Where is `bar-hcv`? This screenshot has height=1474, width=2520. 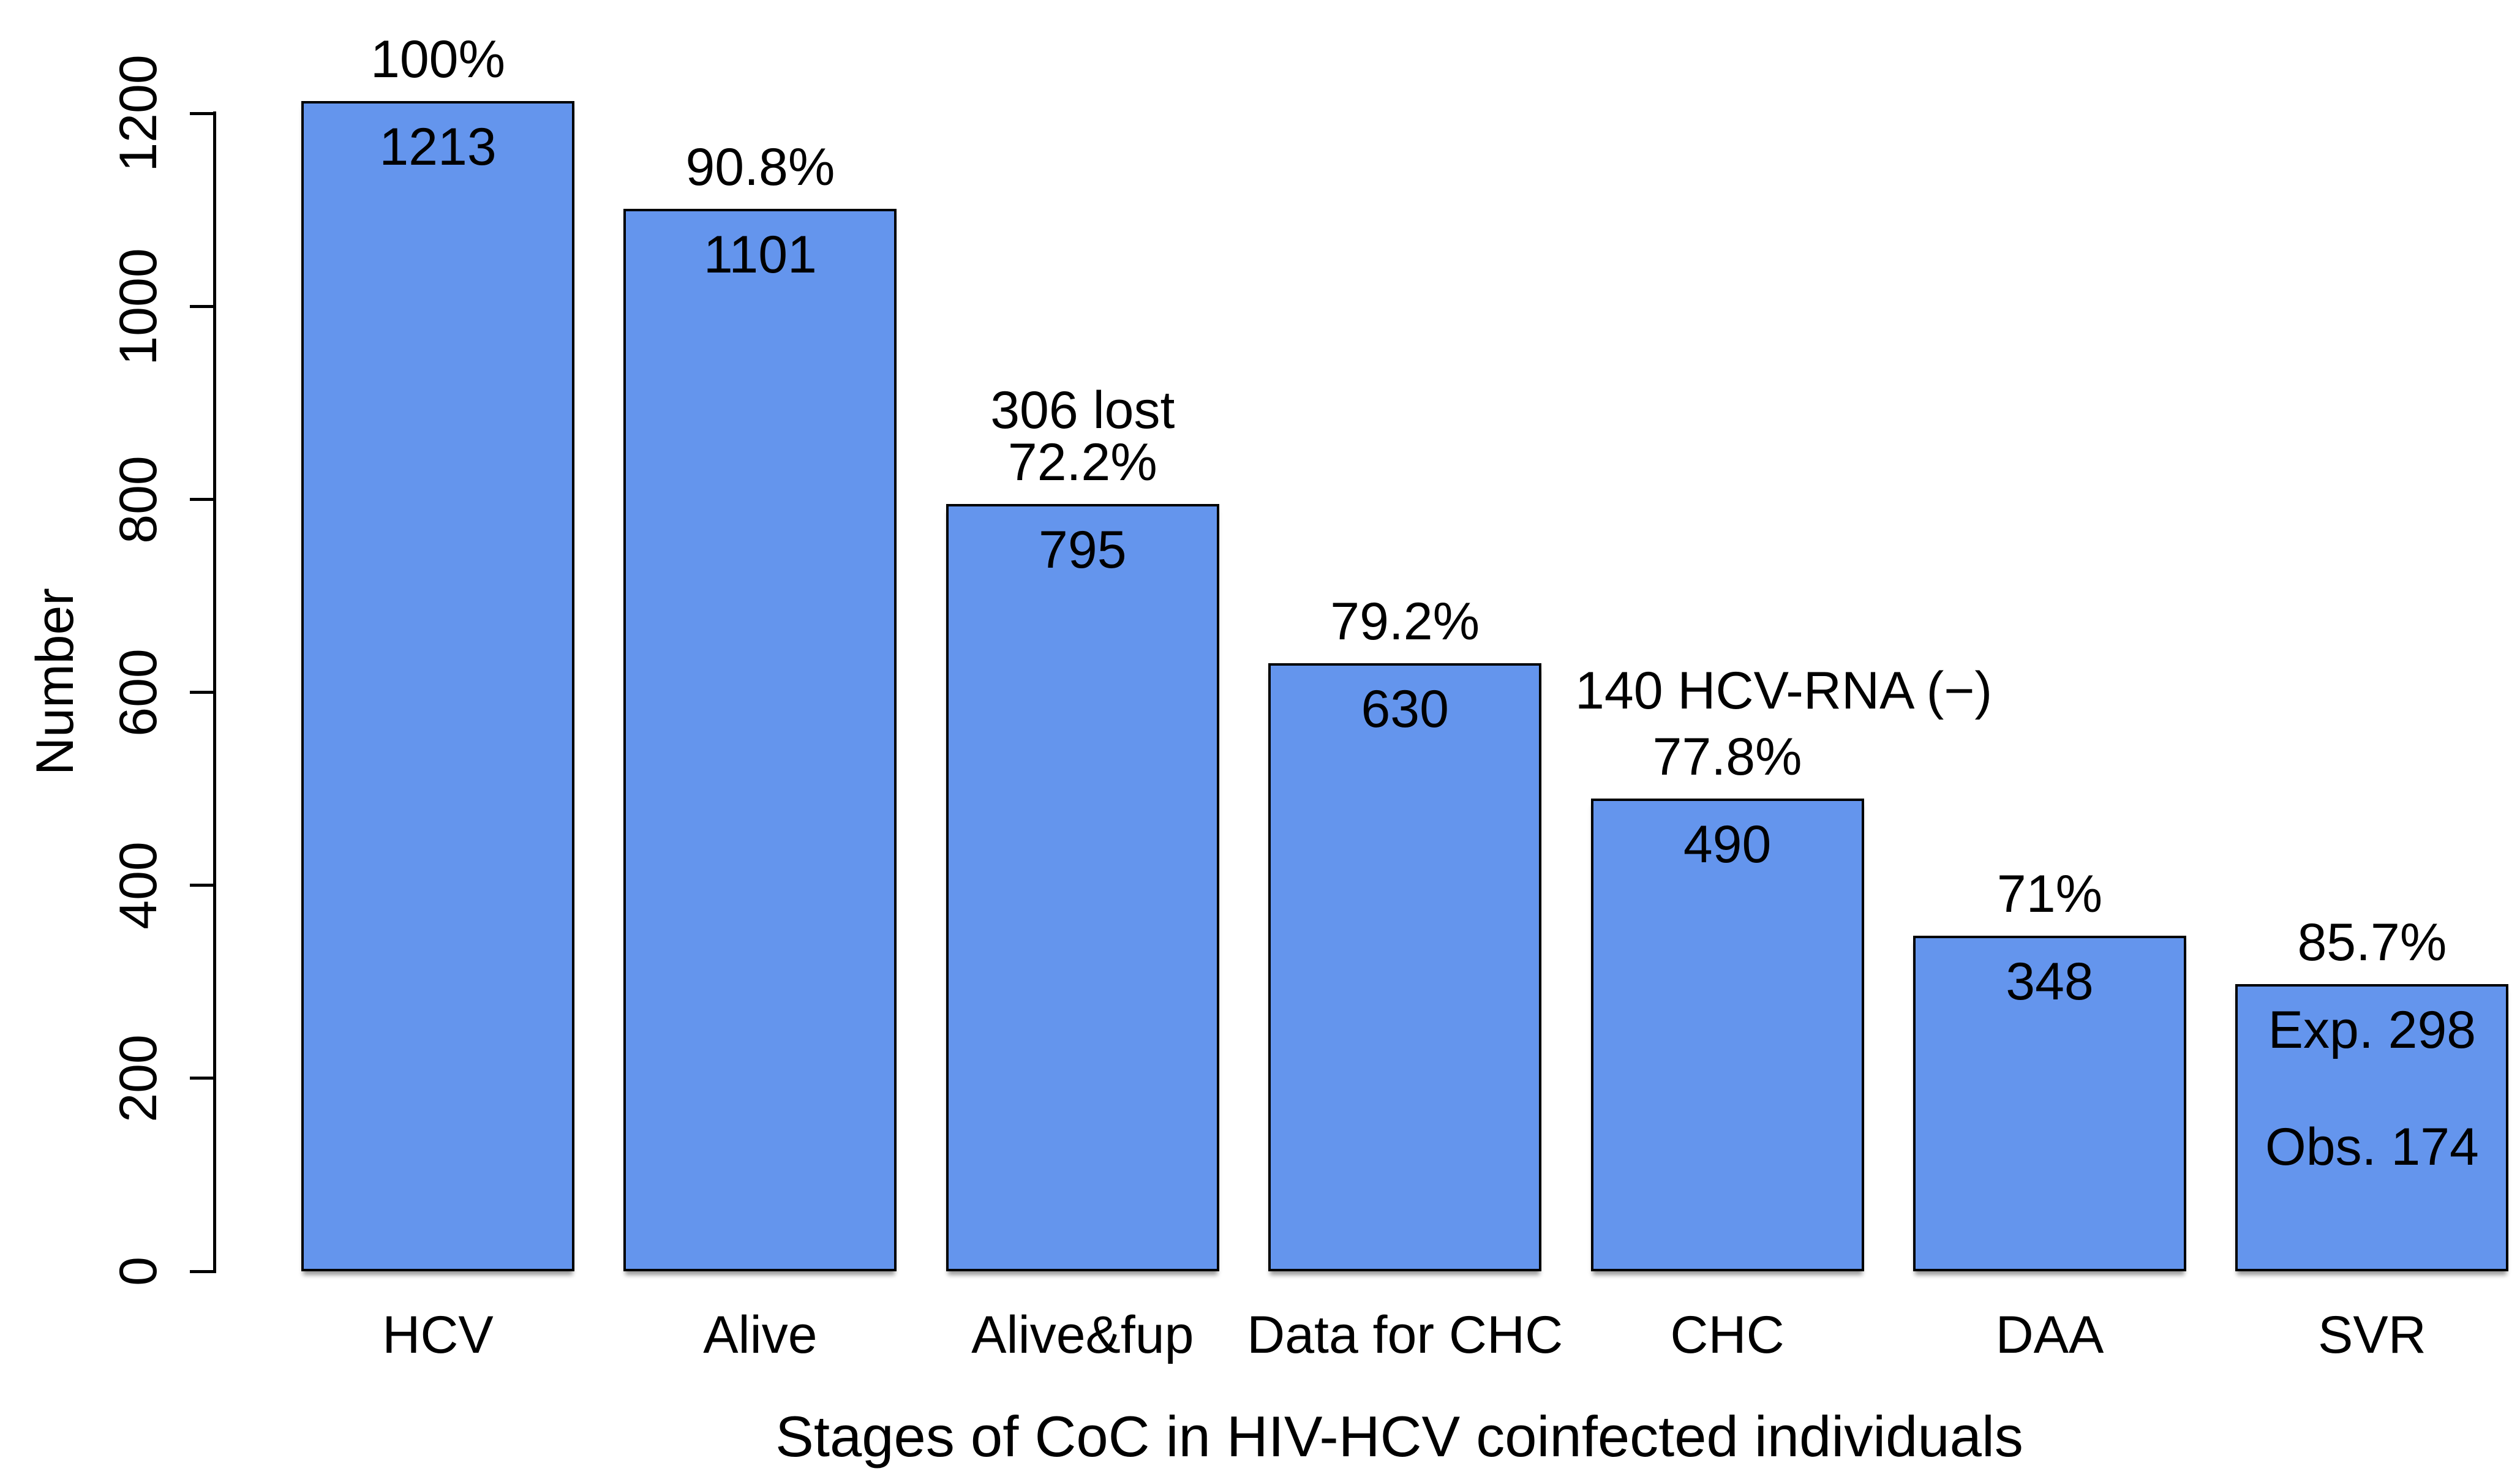
bar-hcv is located at coordinates (437, 685).